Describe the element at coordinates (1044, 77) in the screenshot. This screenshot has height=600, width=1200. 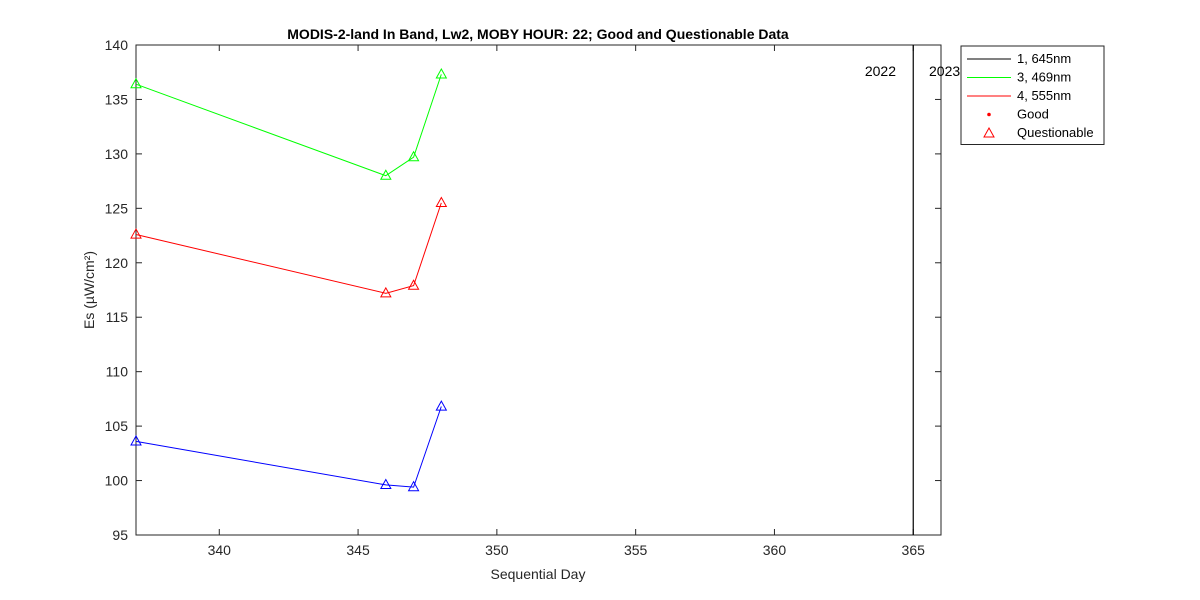
I see `legend-label: 3, 469nm` at that location.